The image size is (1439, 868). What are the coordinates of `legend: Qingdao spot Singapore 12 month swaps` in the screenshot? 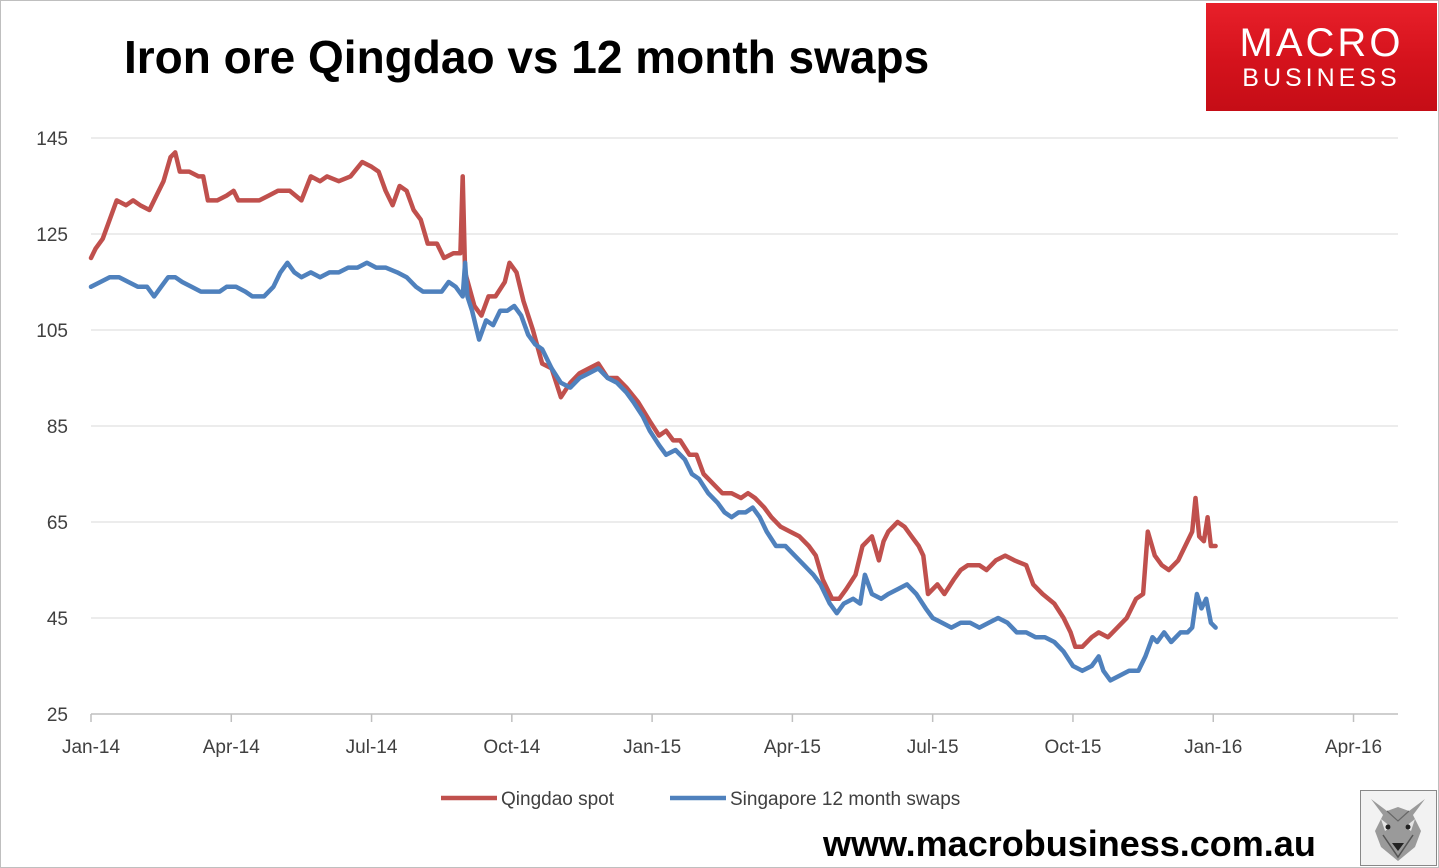 It's located at (700, 799).